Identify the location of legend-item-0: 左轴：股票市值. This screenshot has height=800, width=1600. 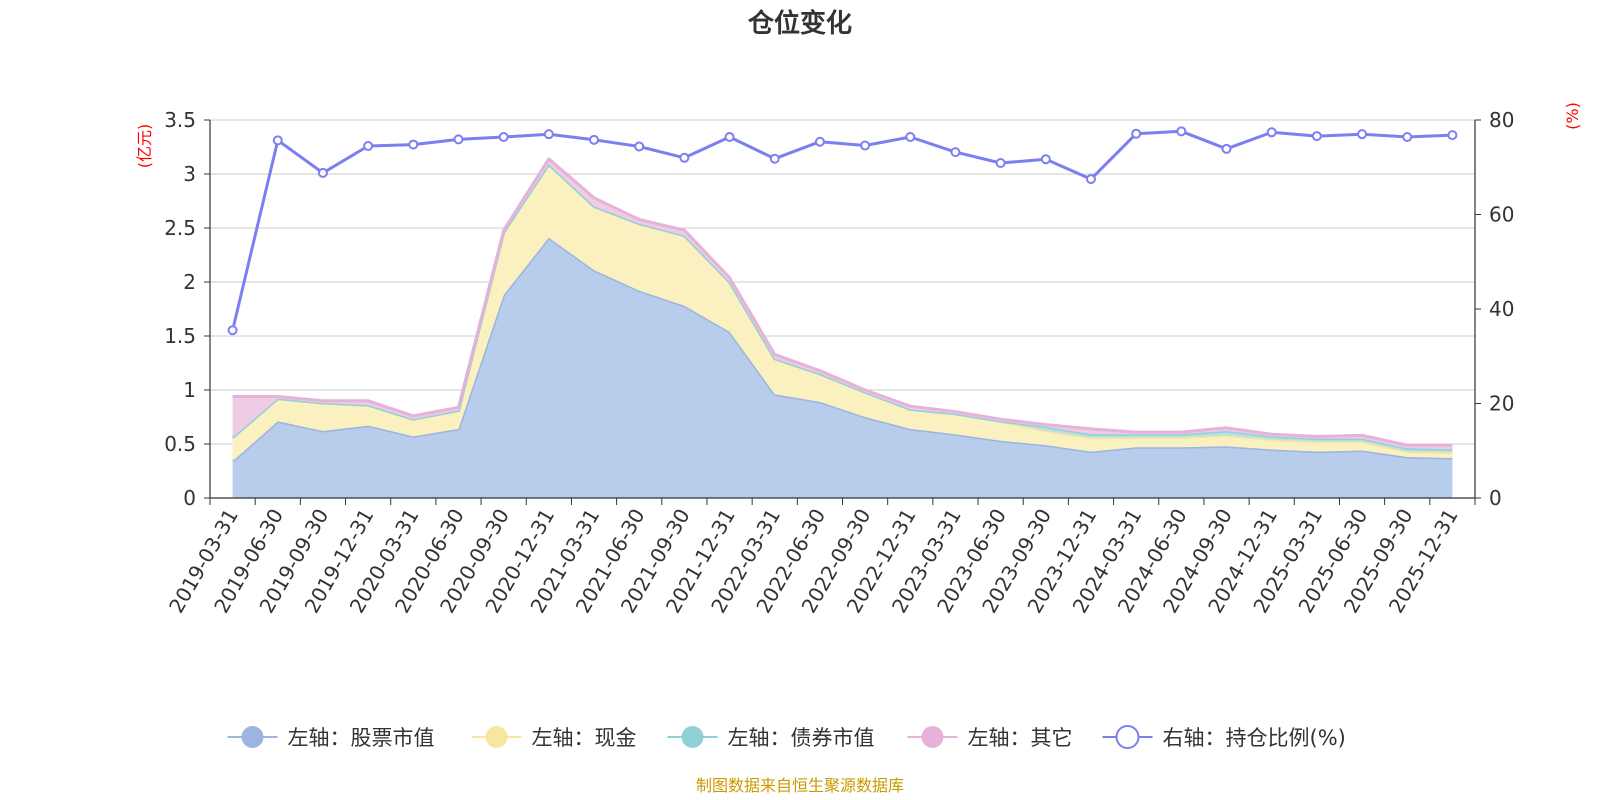
(331, 738).